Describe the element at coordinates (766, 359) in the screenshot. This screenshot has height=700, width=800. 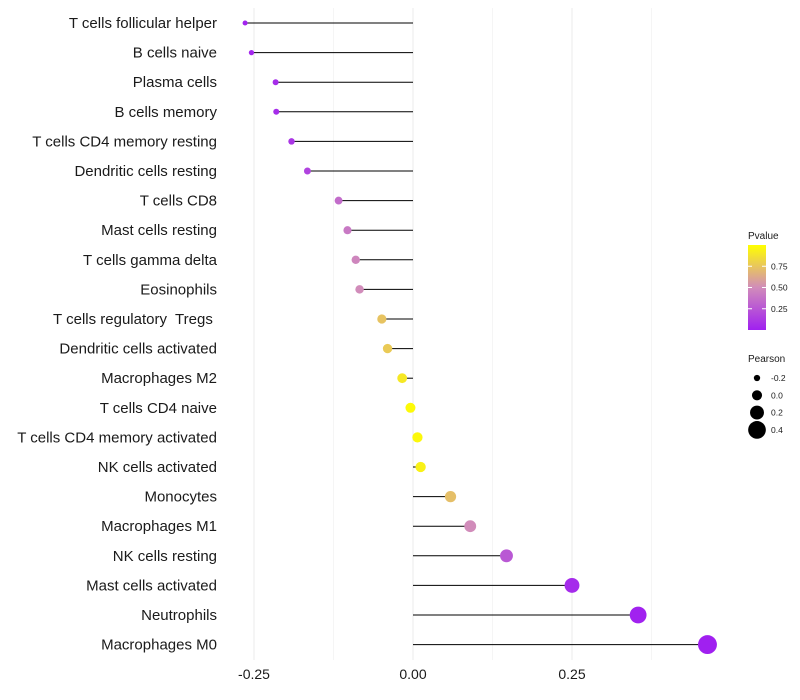
I see `pearson-legend-title: Pearson` at that location.